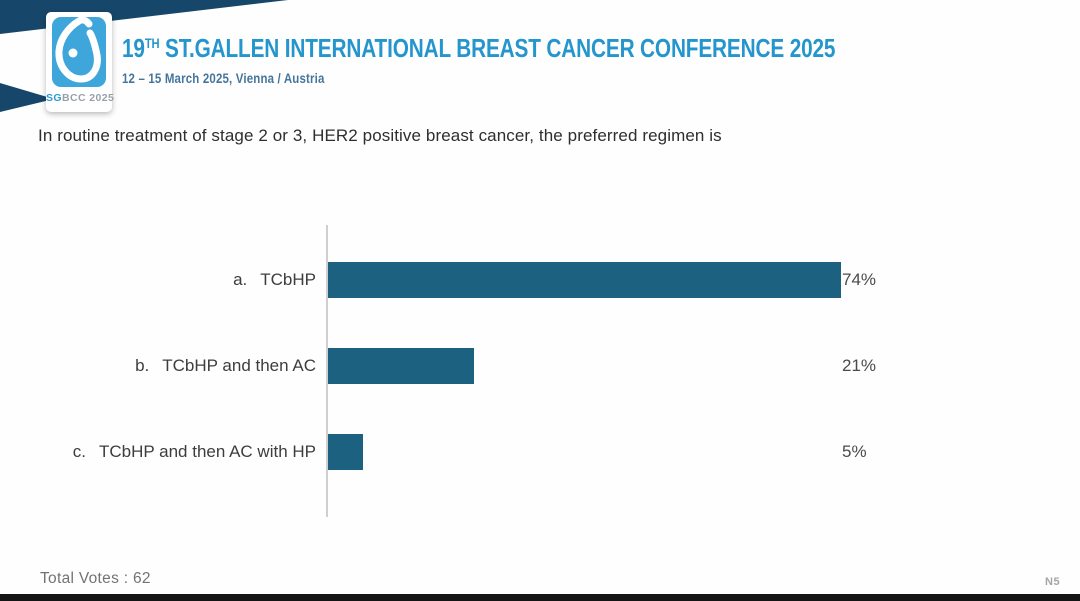 The width and height of the screenshot is (1080, 601). Describe the element at coordinates (54, 98) in the screenshot. I see `logo-sg: SG` at that location.